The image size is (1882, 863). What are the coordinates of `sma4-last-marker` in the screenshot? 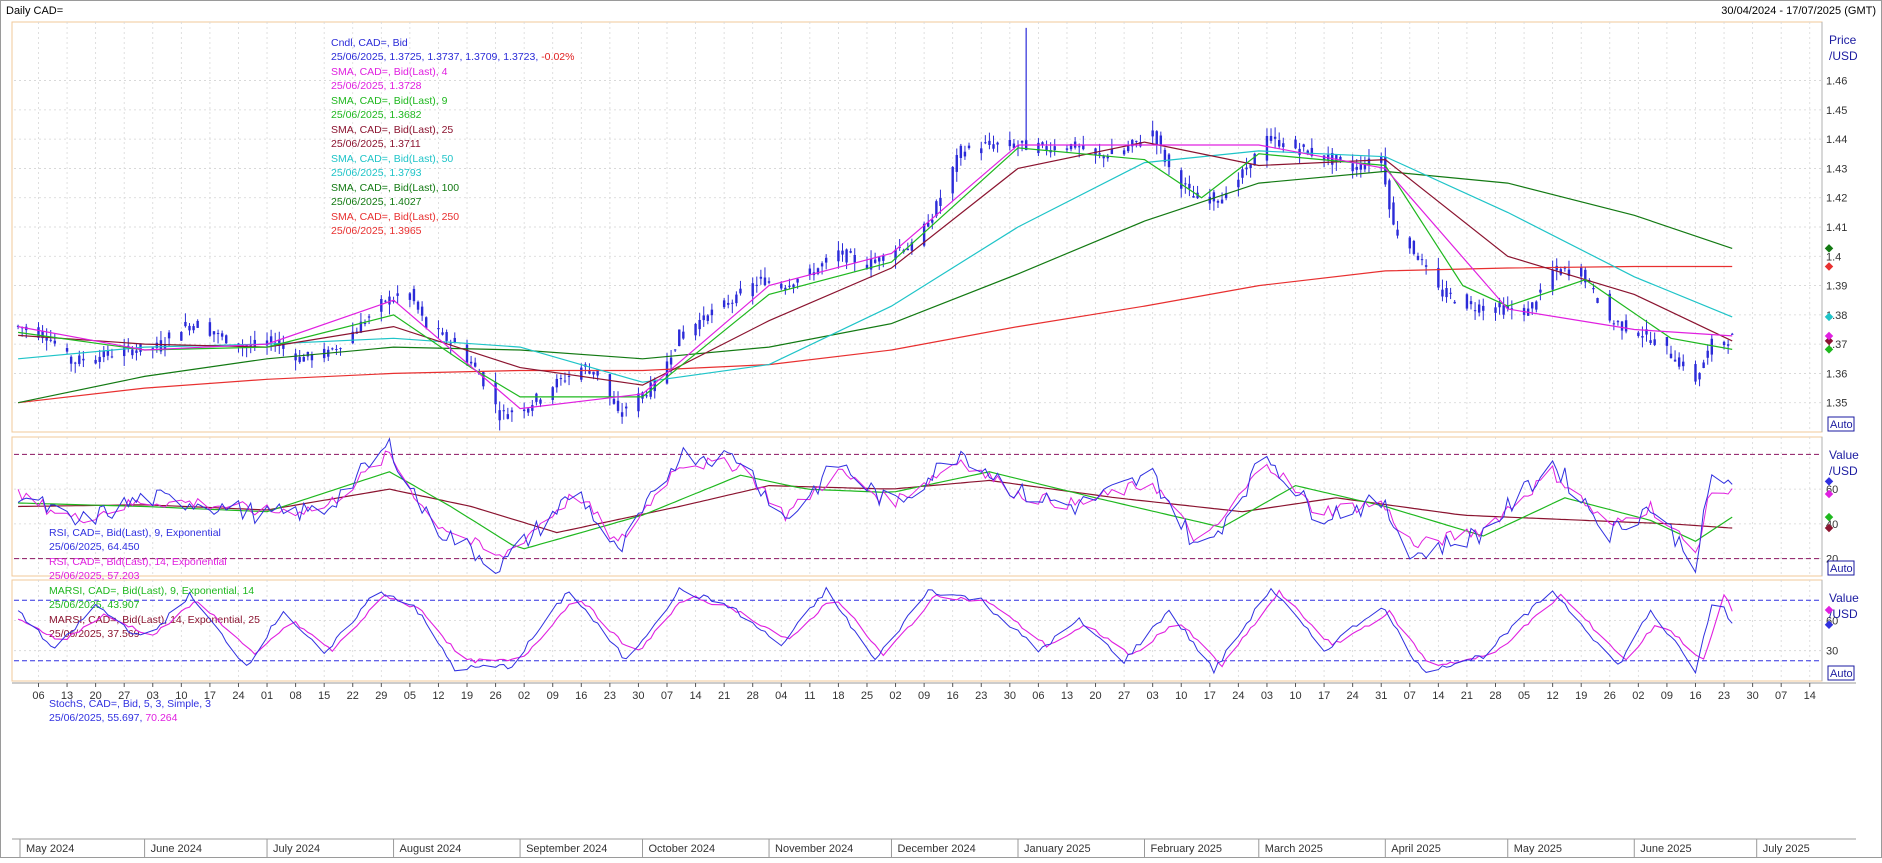 It's located at (1829, 336).